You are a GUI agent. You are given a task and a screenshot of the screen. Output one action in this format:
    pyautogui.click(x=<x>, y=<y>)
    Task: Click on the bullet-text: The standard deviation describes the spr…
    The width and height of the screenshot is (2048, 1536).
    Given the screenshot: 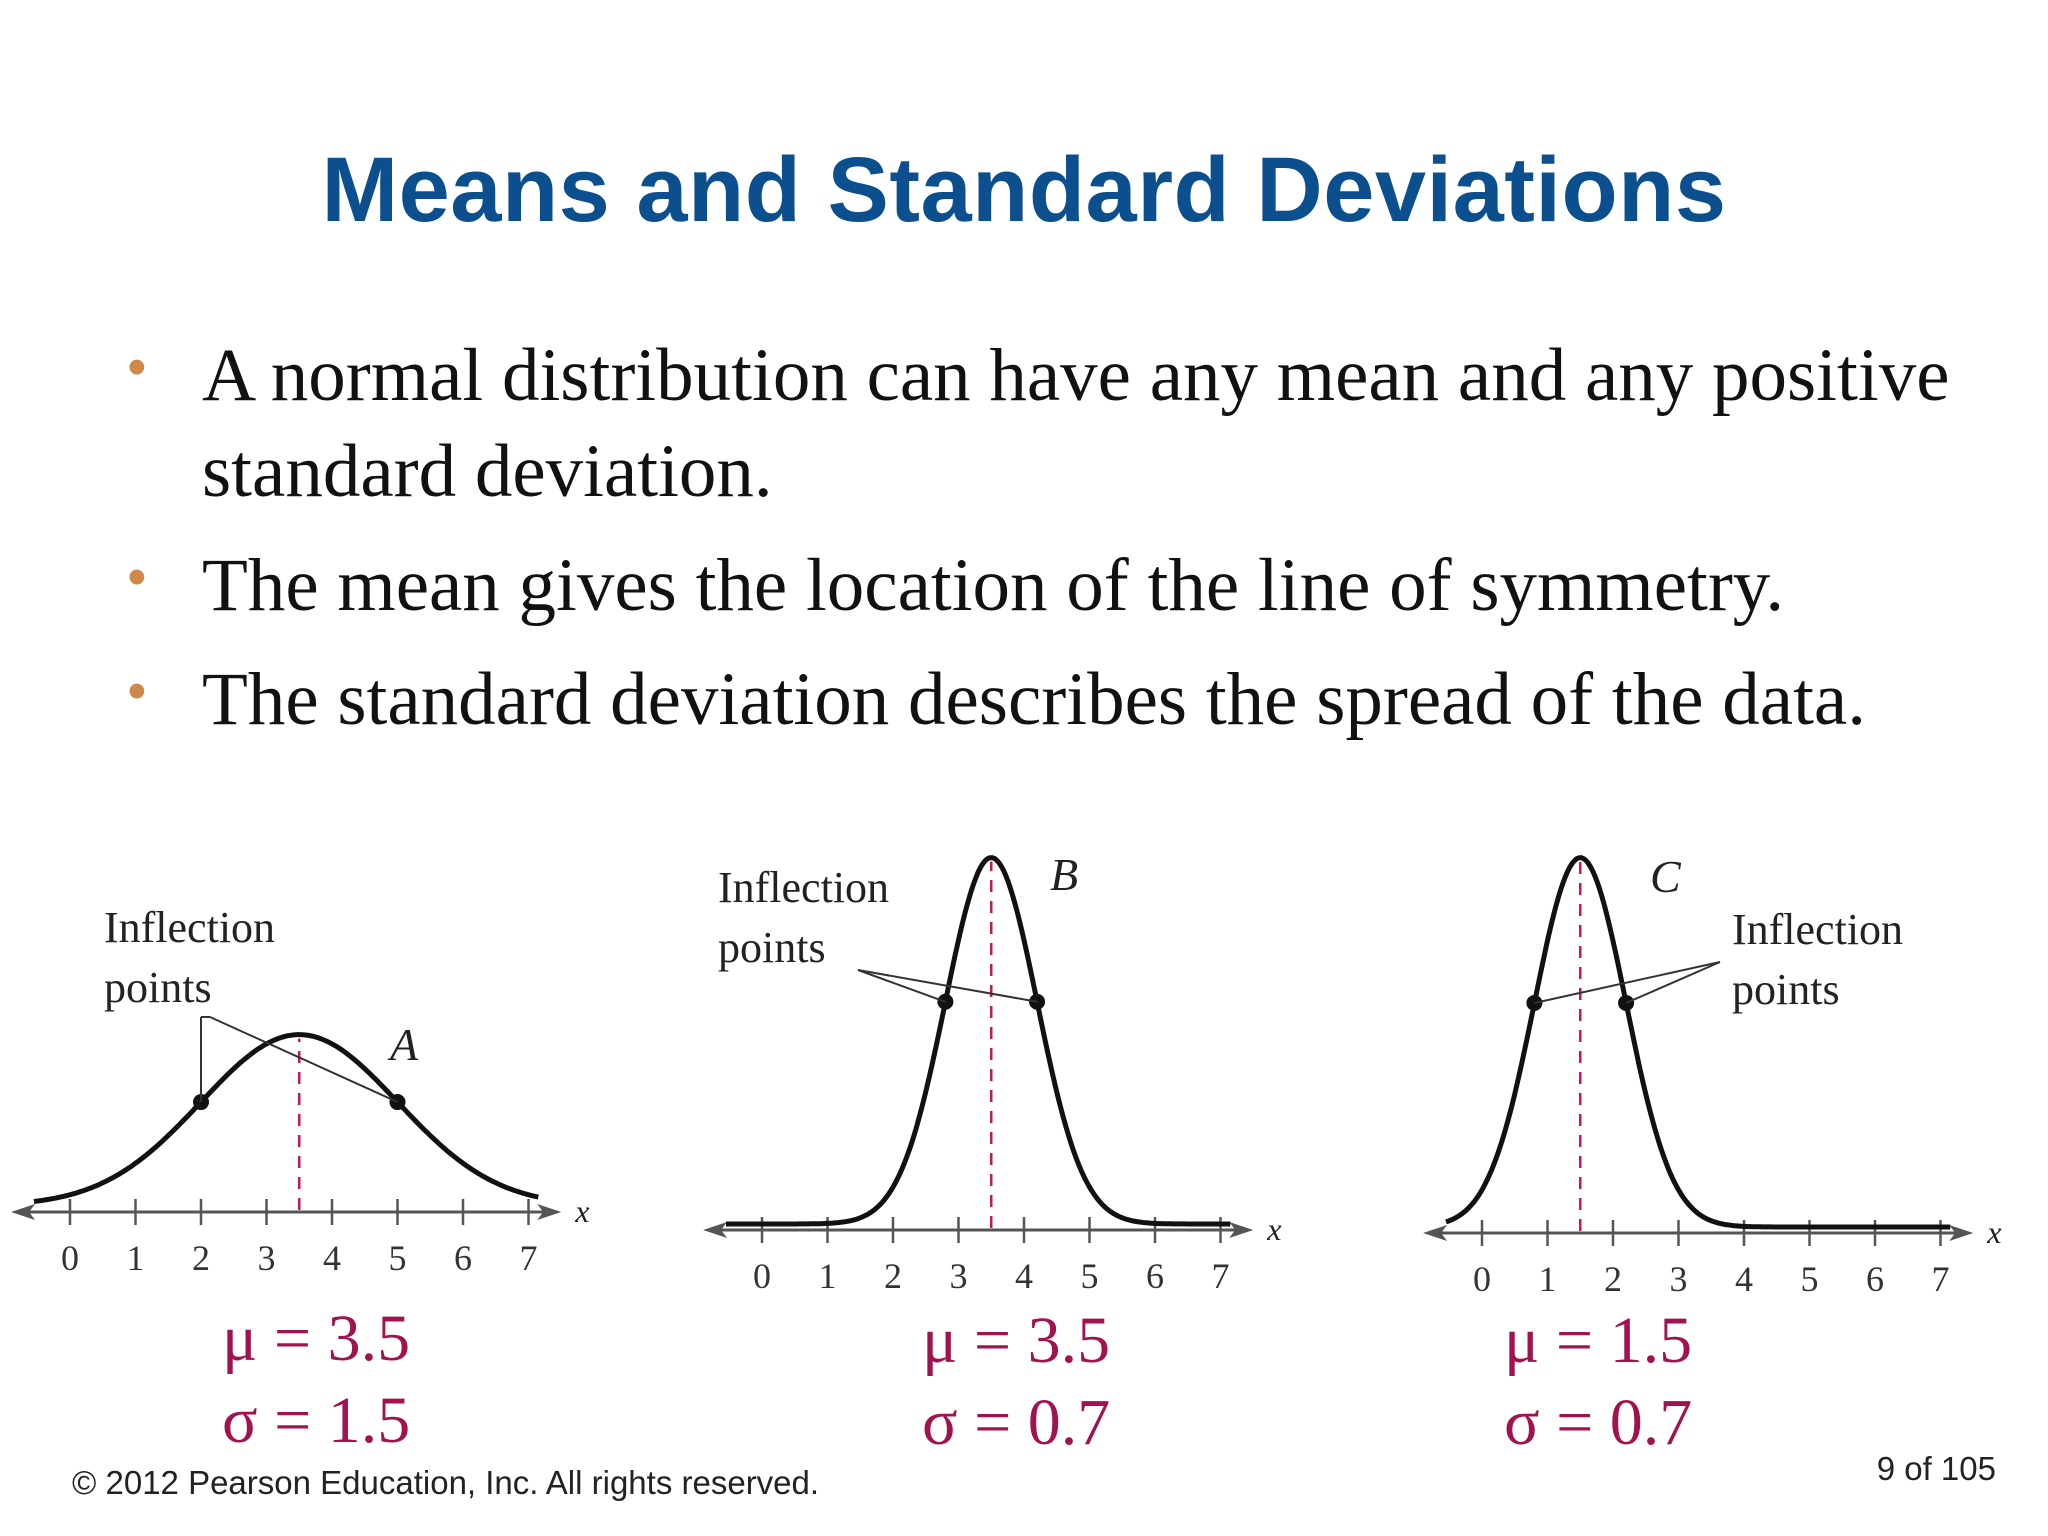 What is the action you would take?
    pyautogui.click(x=1034, y=699)
    